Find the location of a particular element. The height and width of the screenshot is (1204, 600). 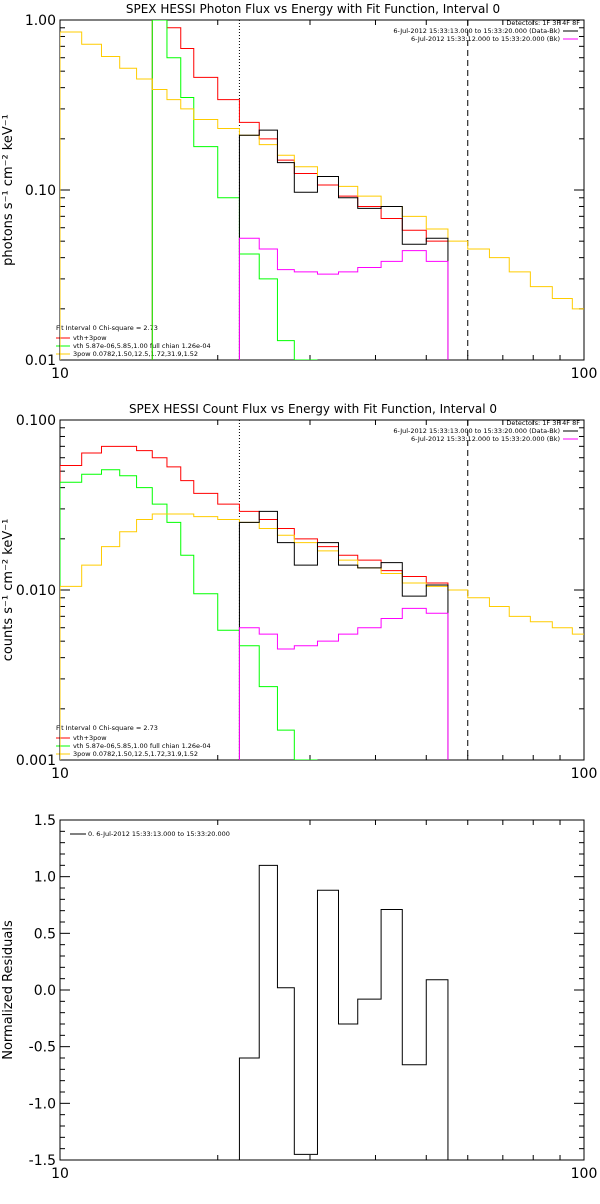

y-tick-label: 1.0 is located at coordinates (45, 878).